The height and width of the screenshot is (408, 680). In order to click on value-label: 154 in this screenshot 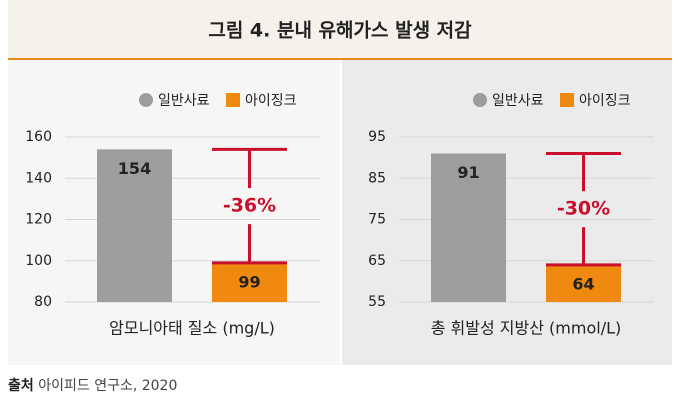, I will do `click(134, 168)`.